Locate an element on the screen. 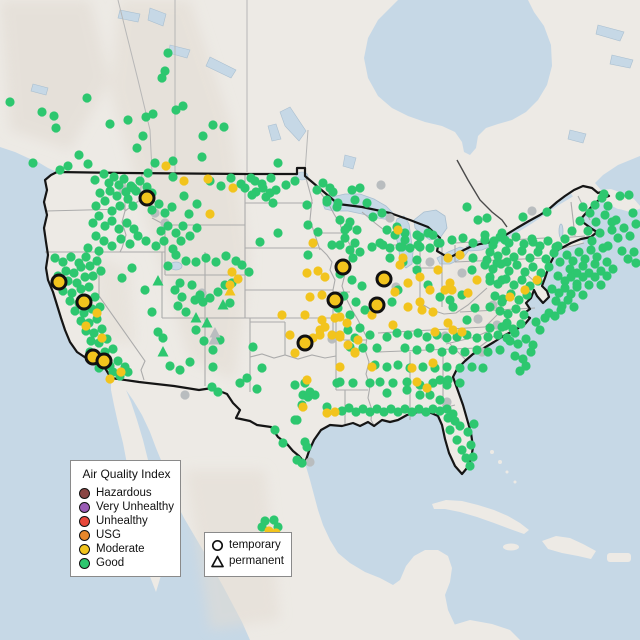 The width and height of the screenshot is (640, 640). aqi-legend-label: Moderate is located at coordinates (120, 549).